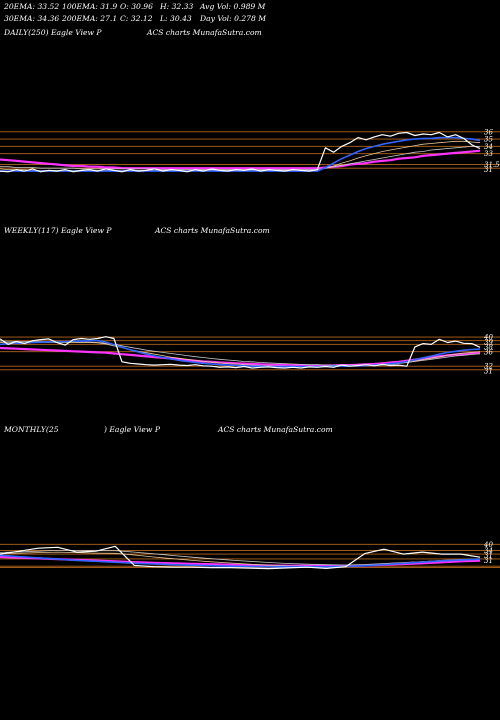  Describe the element at coordinates (32, 6) in the screenshot. I see `ema20-readout: 20EMA: 33.52` at that location.